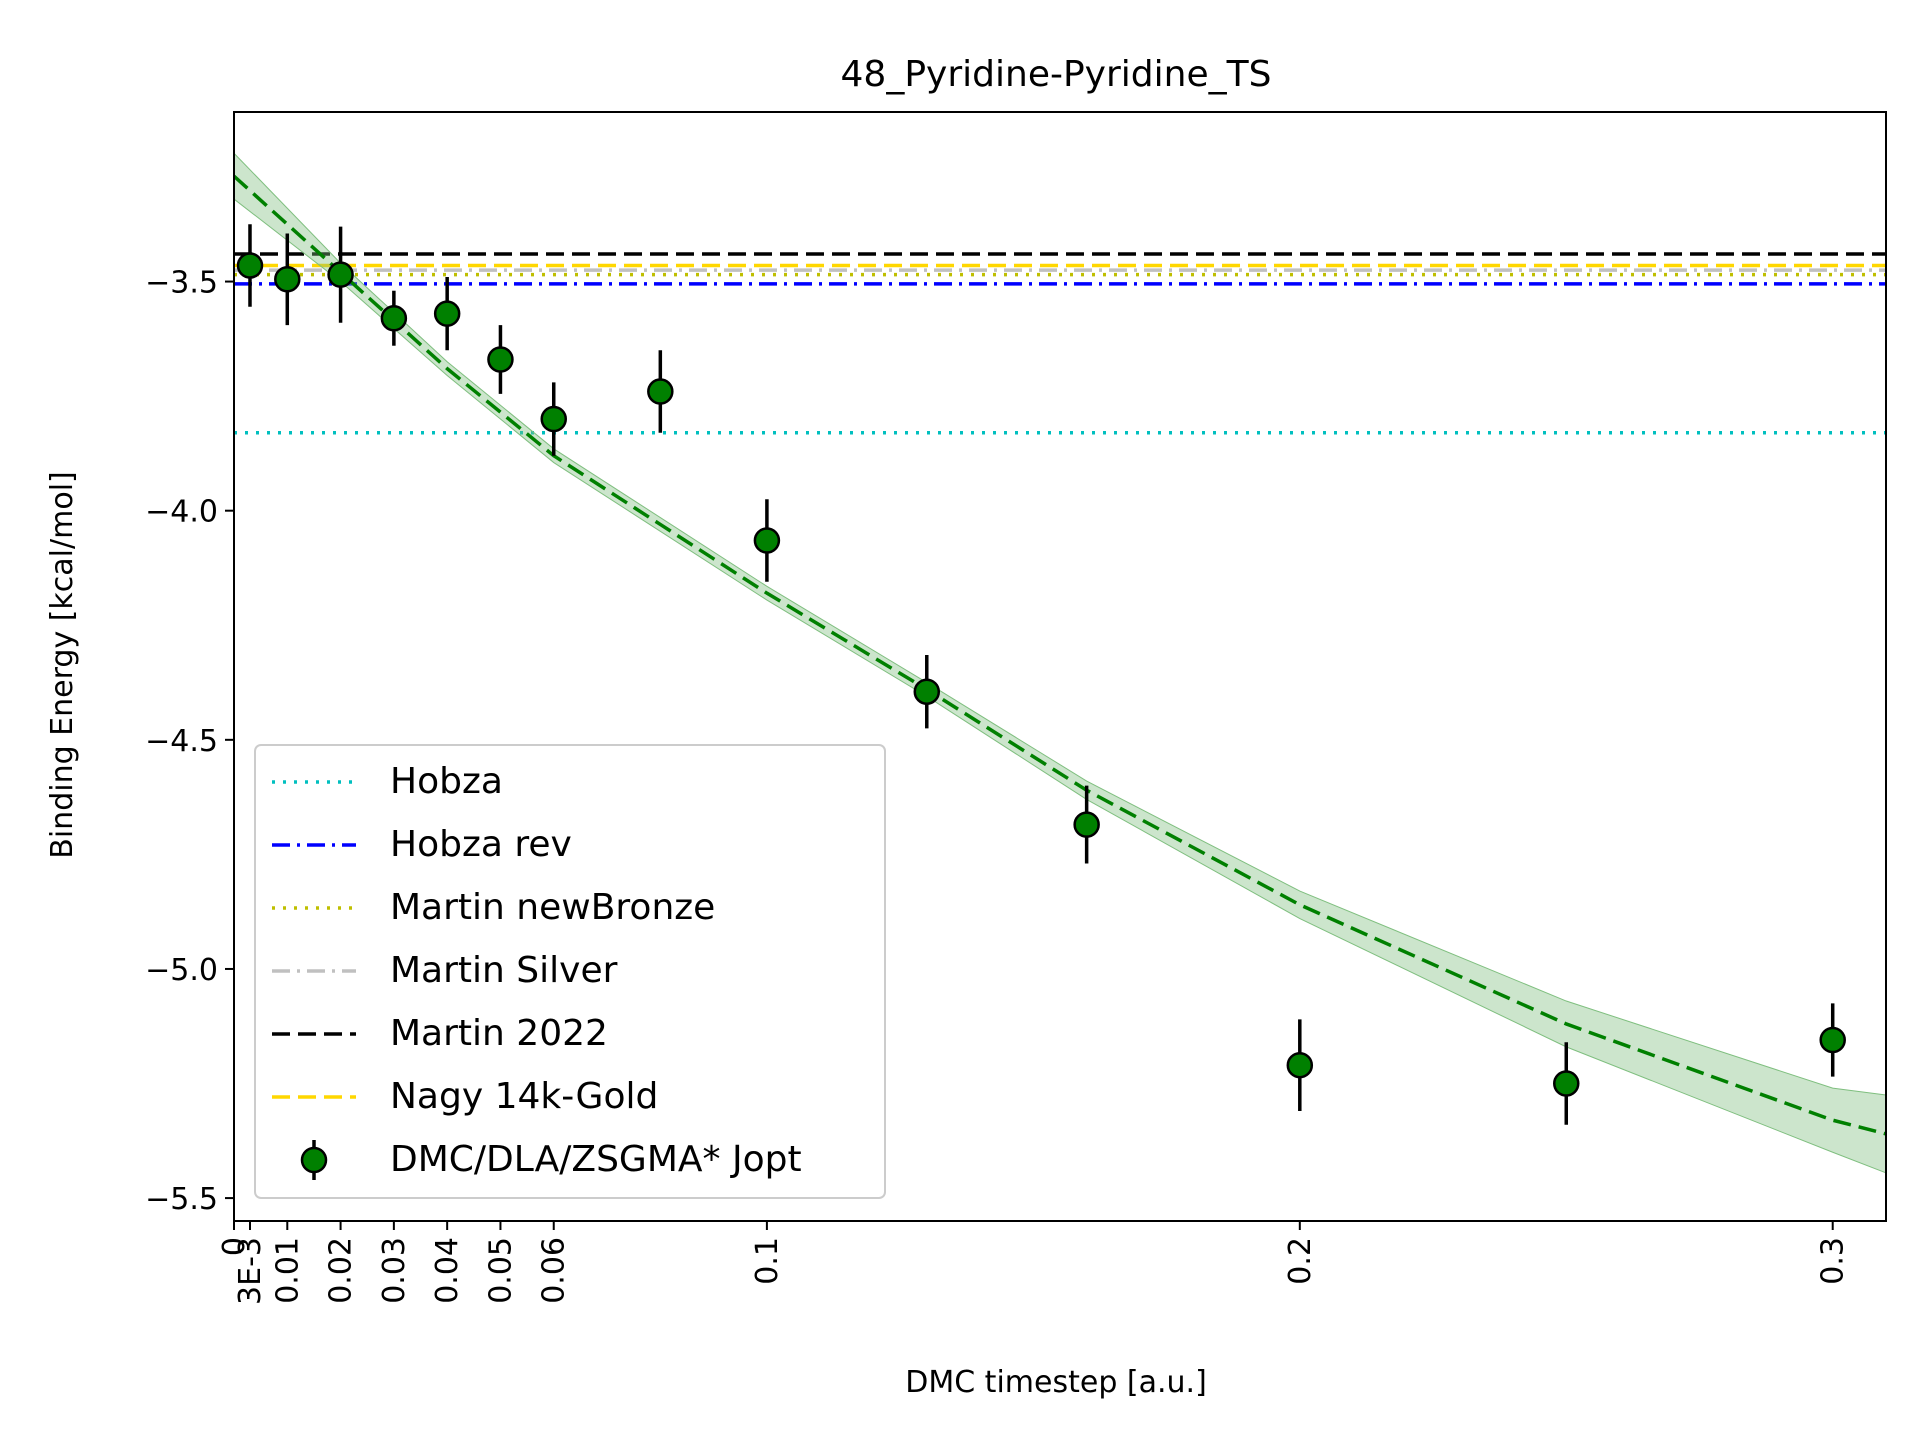 The image size is (1920, 1440). What do you see at coordinates (394, 1270) in the screenshot?
I see `x-tick-label: 0.03` at bounding box center [394, 1270].